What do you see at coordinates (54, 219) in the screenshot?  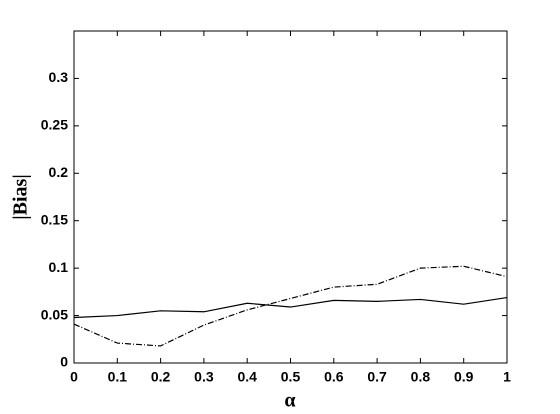 I see `y-tick-label: 0.15` at bounding box center [54, 219].